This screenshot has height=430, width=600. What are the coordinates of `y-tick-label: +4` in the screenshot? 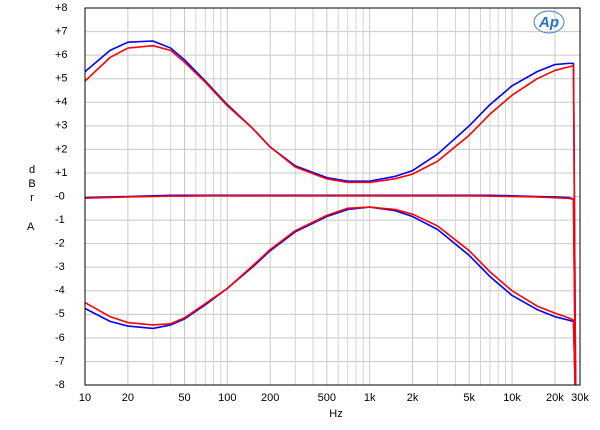 It's located at (61, 102).